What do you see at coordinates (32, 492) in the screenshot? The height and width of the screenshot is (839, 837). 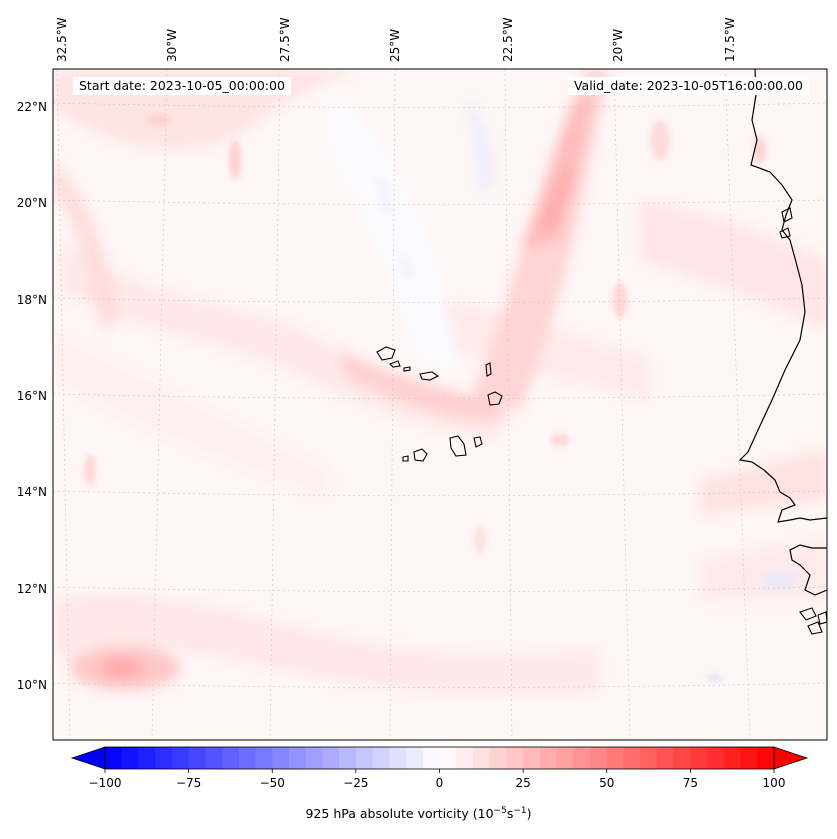 I see `lat-label: 14°N` at bounding box center [32, 492].